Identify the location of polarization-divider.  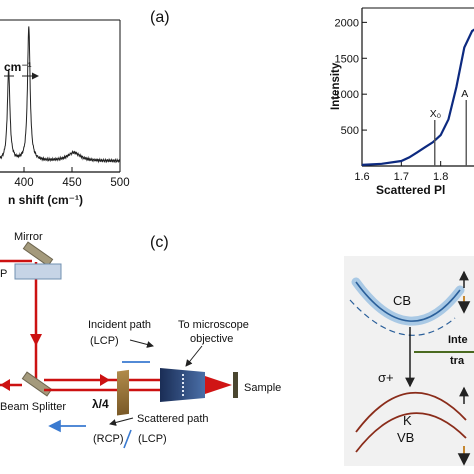
(127, 439).